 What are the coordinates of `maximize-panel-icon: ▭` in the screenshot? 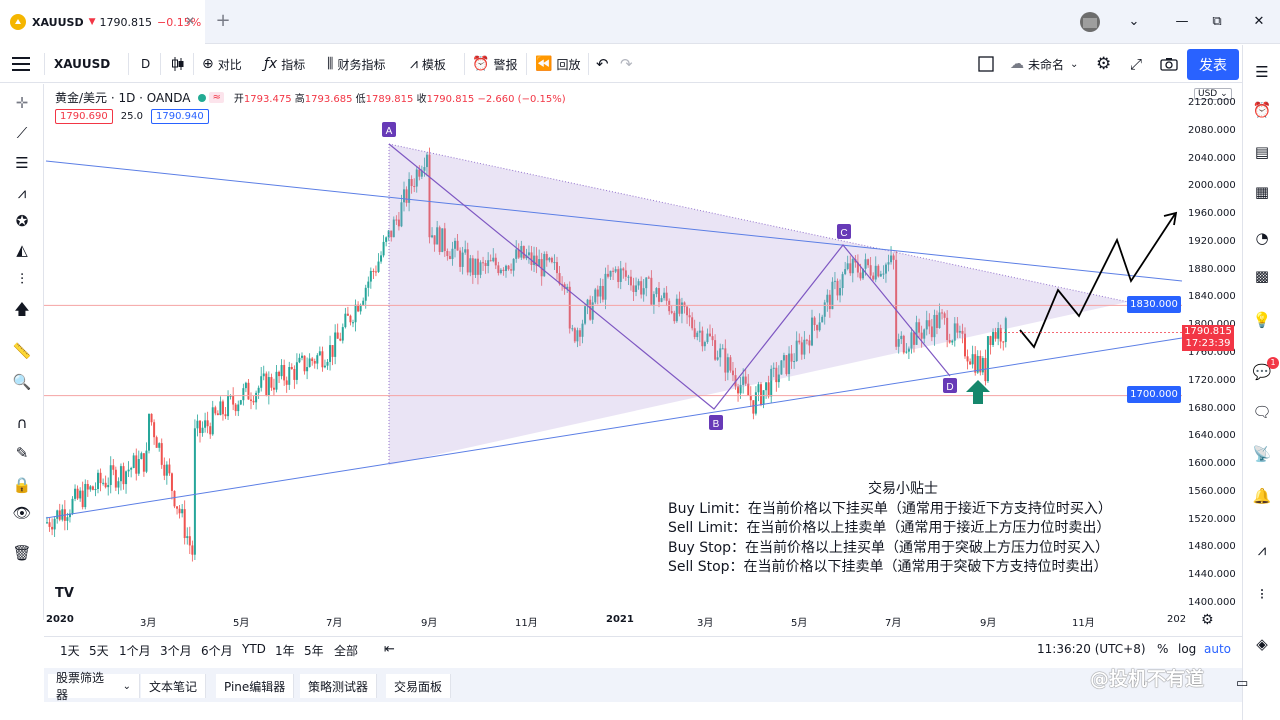 It's located at (1242, 683).